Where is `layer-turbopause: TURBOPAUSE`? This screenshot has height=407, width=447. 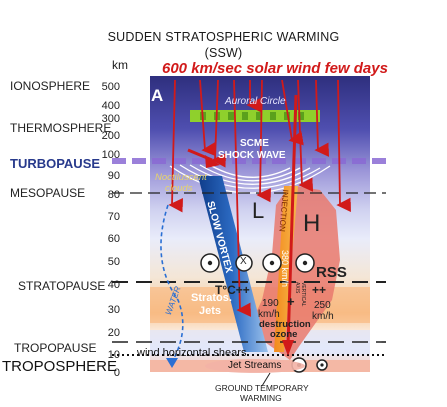
layer-turbopause: TURBOPAUSE is located at coordinates (55, 163).